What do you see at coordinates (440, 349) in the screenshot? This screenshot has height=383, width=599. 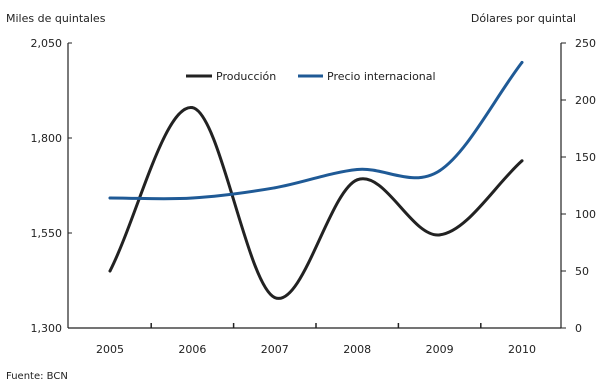 I see `x-tick-label: 2009` at bounding box center [440, 349].